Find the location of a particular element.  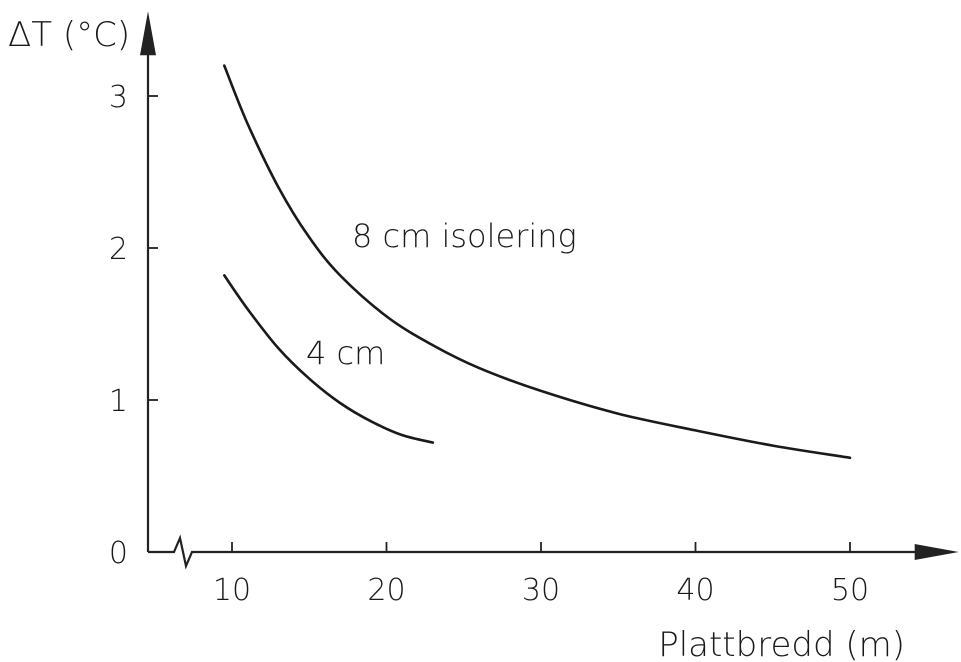

x-tick-label: 40 is located at coordinates (695, 590).